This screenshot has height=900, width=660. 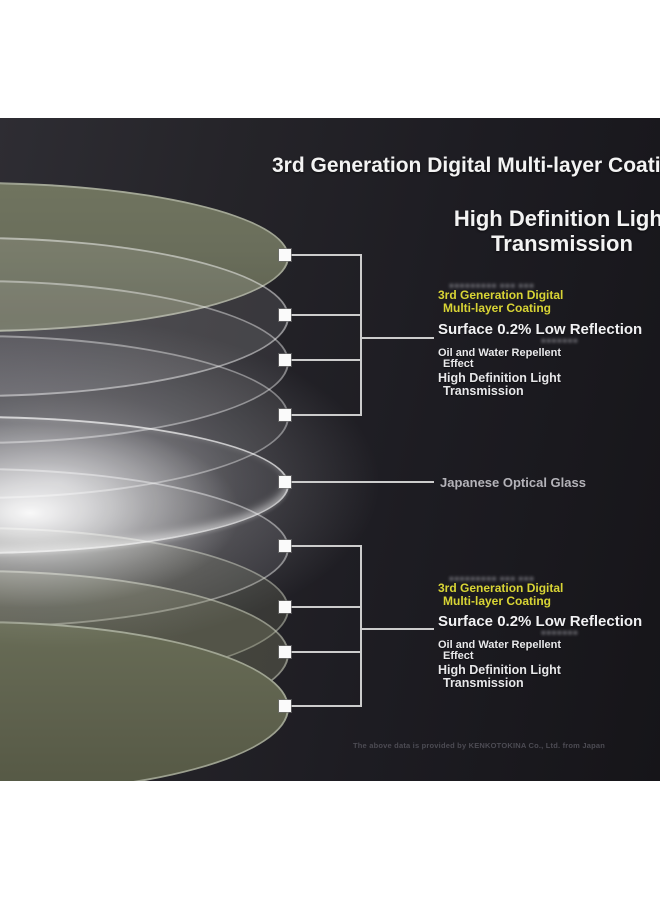 I want to click on main-heading-line1: High Definition Light, so click(x=556, y=218).